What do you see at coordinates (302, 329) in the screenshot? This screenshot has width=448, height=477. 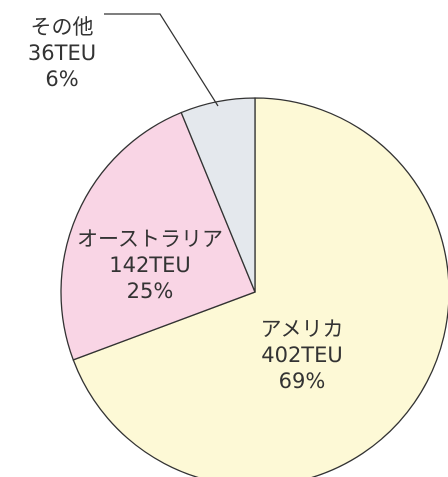 I see `slice-label: アメリカ` at bounding box center [302, 329].